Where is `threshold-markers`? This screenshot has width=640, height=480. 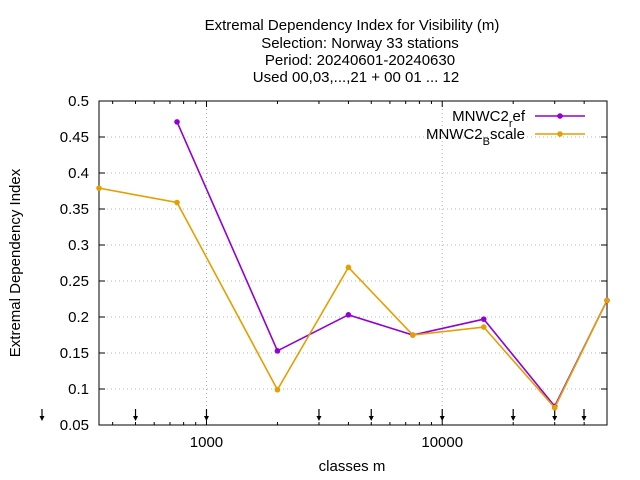
threshold-markers is located at coordinates (313, 415).